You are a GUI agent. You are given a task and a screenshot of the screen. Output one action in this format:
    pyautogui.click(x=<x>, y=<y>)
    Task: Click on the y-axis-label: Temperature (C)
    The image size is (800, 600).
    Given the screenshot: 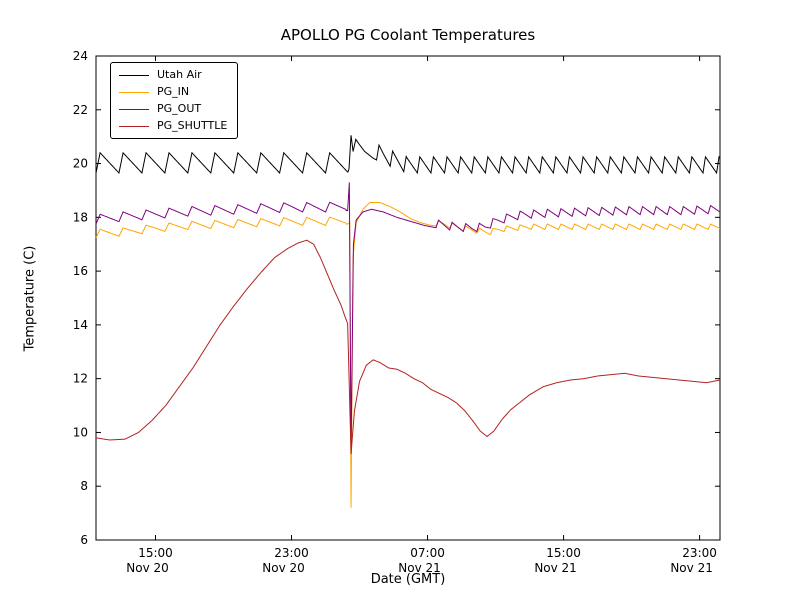 What is the action you would take?
    pyautogui.click(x=30, y=298)
    